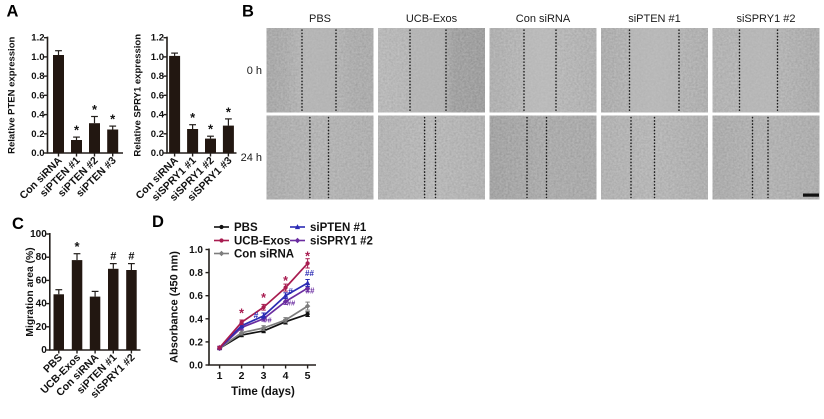  I want to click on svg-text: 100, so click(38, 234).